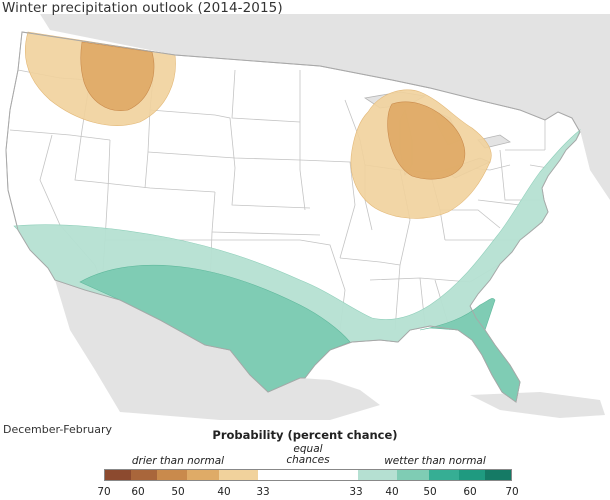 The height and width of the screenshot is (500, 610). Describe the element at coordinates (117, 76) in the screenshot. I see `dry-region-northwest-inner` at that location.